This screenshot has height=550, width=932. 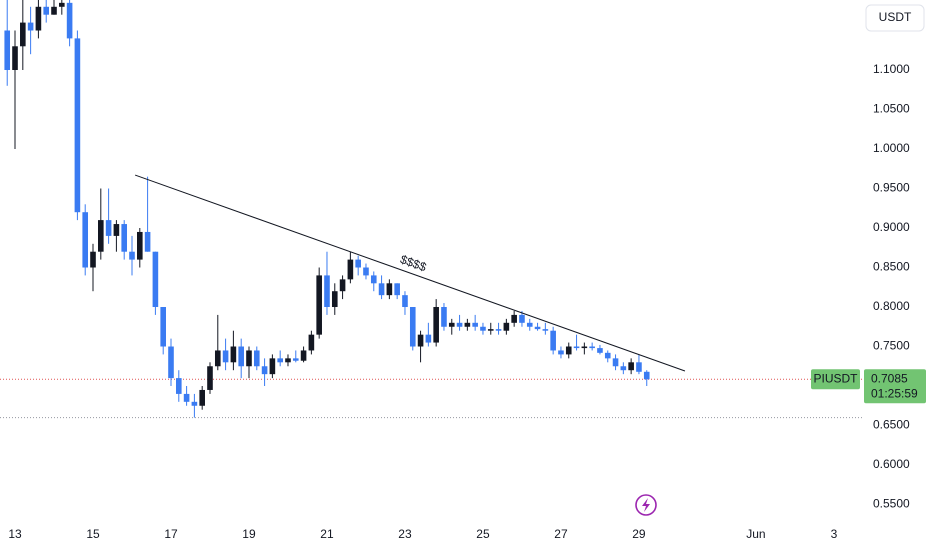 I want to click on icon-bolt, so click(x=646, y=505).